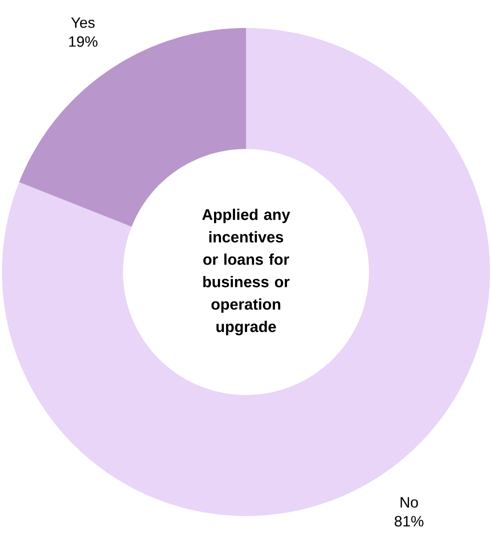 The width and height of the screenshot is (491, 533). What do you see at coordinates (83, 22) in the screenshot?
I see `slice-label: Yes` at bounding box center [83, 22].